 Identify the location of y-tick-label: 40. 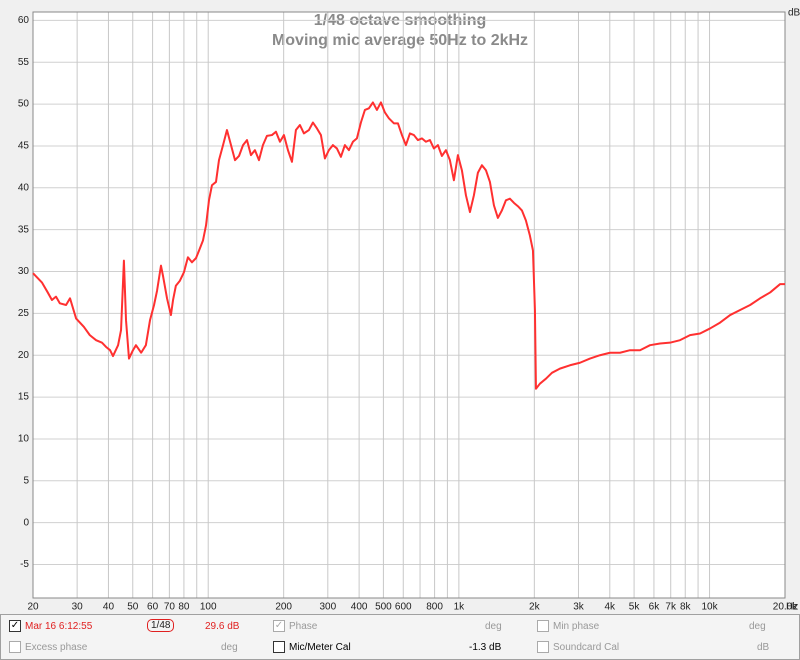
(24, 187).